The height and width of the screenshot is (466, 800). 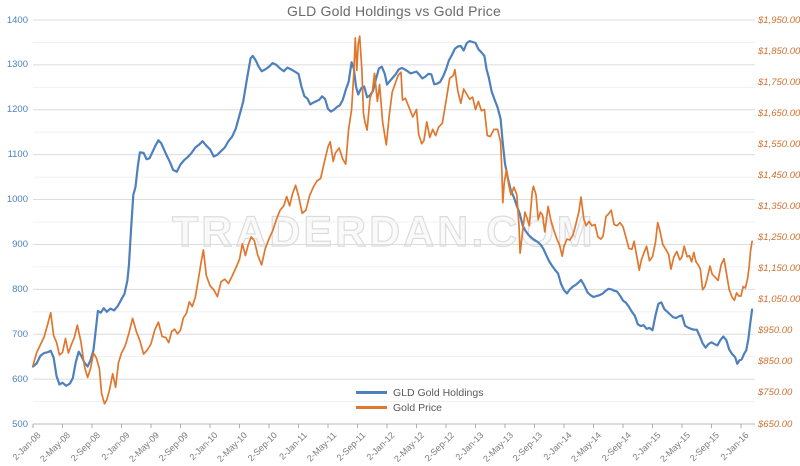 I want to click on left-axis-tick-label: 800, so click(x=20, y=289).